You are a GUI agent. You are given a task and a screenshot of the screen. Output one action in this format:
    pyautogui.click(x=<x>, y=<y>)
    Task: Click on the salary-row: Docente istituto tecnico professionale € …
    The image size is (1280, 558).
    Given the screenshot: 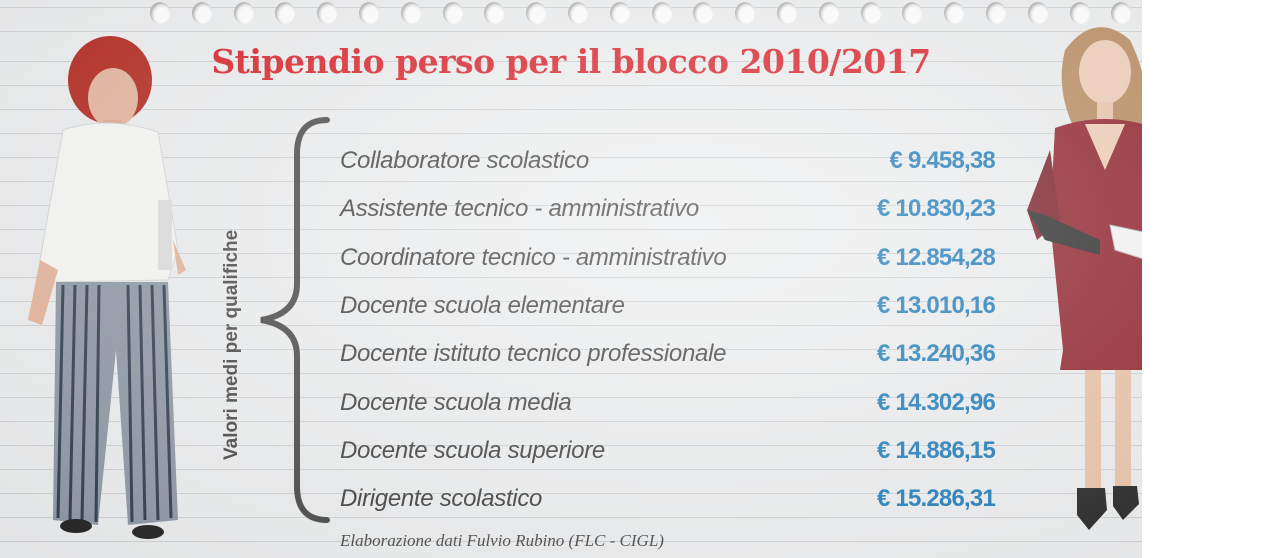 What is the action you would take?
    pyautogui.click(x=668, y=354)
    